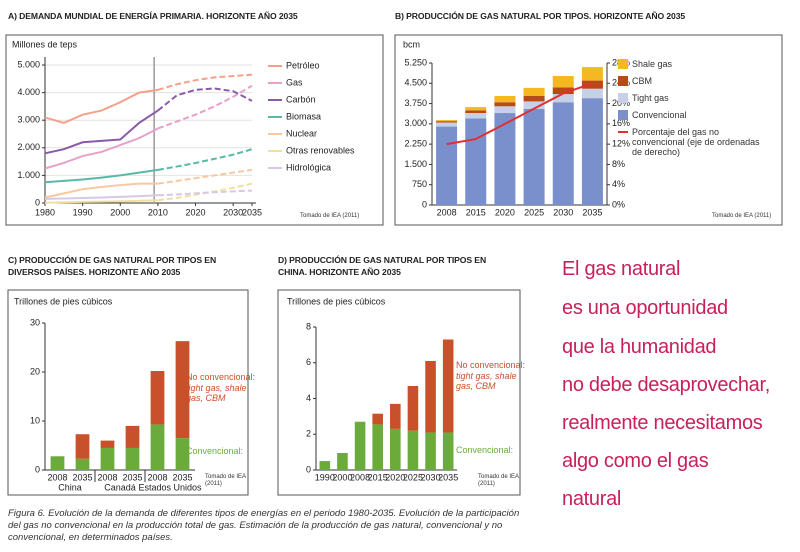 Image resolution: width=800 pixels, height=552 pixels. What do you see at coordinates (28, 64) in the screenshot?
I see `y-tick-label: 5.000` at bounding box center [28, 64].